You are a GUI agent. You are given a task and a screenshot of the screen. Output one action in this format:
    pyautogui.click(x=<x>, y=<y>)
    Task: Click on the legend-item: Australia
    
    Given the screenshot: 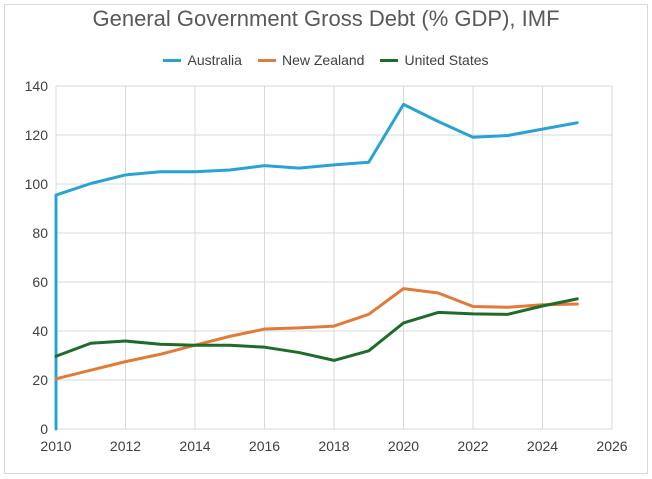 What is the action you would take?
    pyautogui.click(x=202, y=60)
    